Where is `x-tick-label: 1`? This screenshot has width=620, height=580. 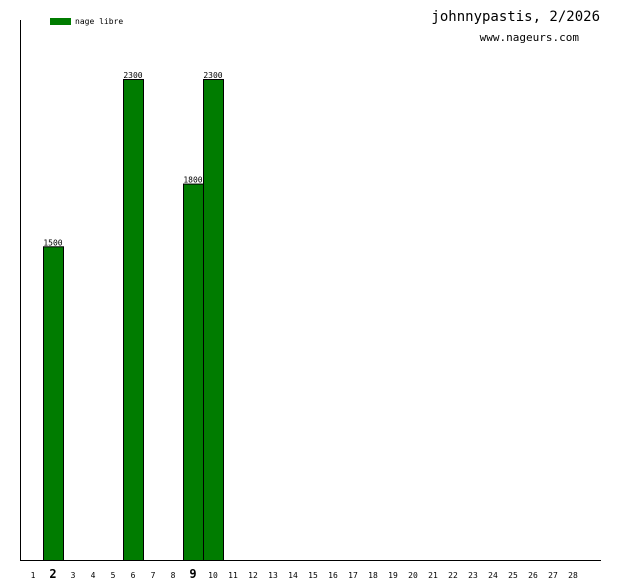
x-tick-label: 1 is located at coordinates (33, 575).